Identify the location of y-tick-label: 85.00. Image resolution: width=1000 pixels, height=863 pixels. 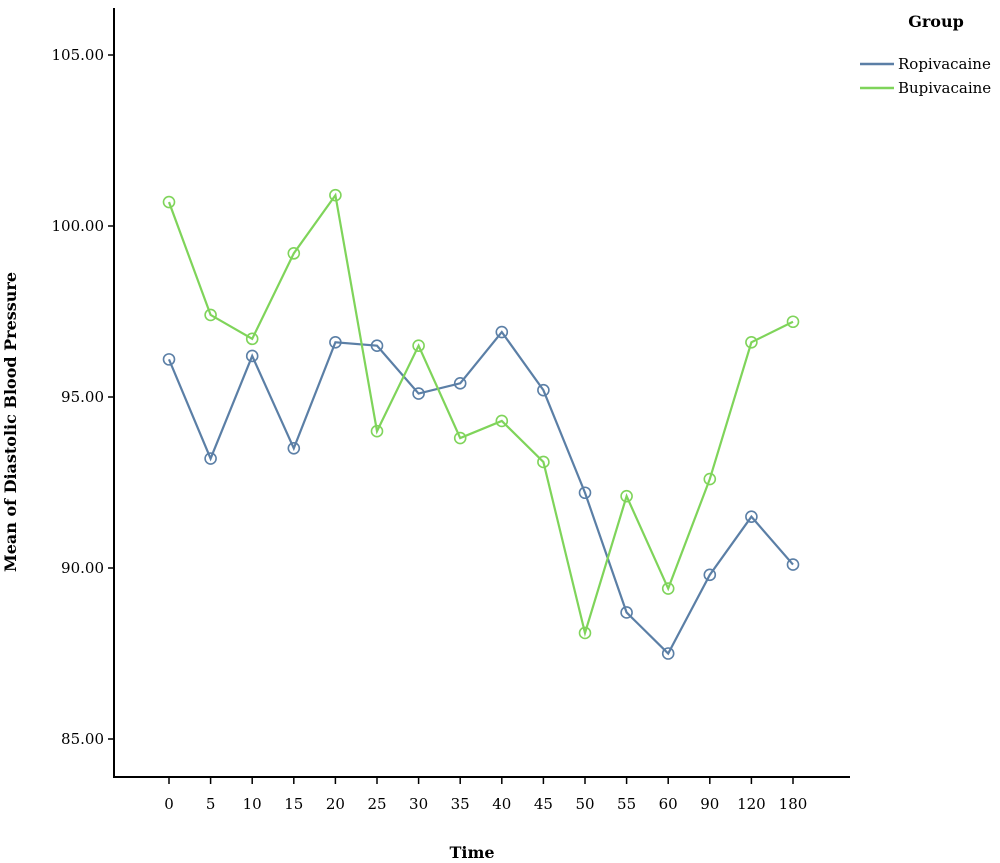
(82, 739).